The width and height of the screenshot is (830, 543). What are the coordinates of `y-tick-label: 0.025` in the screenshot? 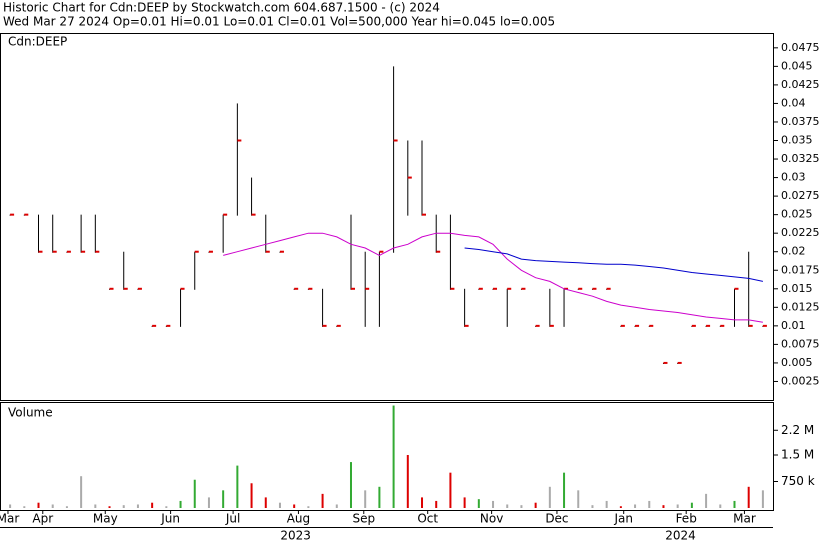 It's located at (797, 214).